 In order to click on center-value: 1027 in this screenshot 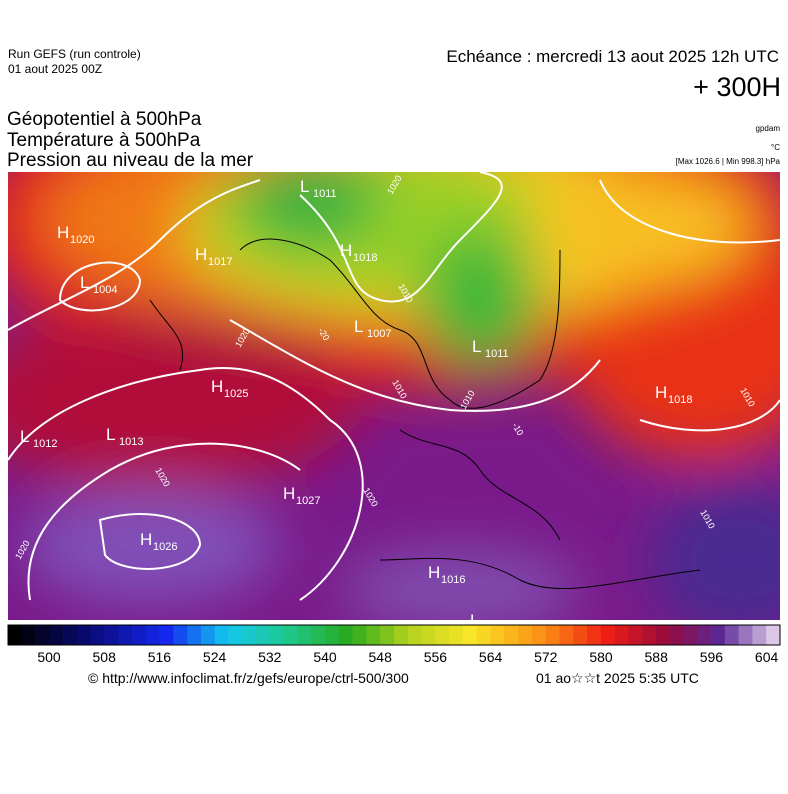, I will do `click(308, 501)`.